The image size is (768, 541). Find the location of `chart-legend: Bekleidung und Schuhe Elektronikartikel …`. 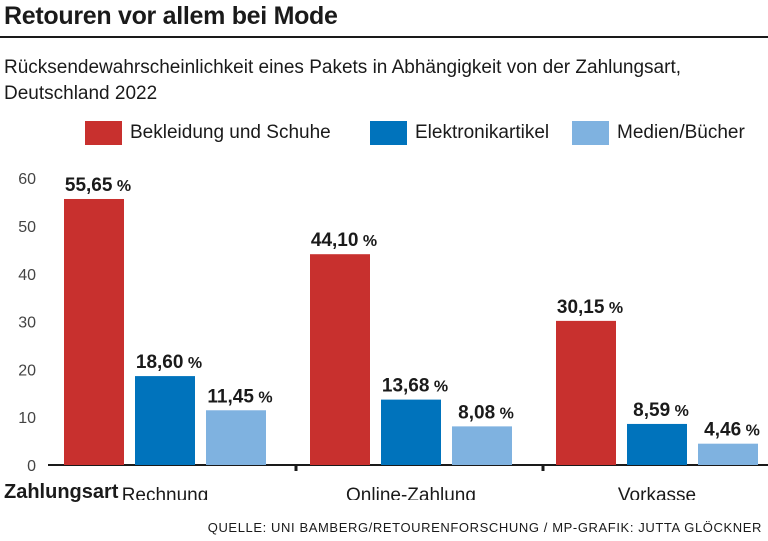

chart-legend: Bekleidung und Schuhe Elektronikartikel … is located at coordinates (384, 133).